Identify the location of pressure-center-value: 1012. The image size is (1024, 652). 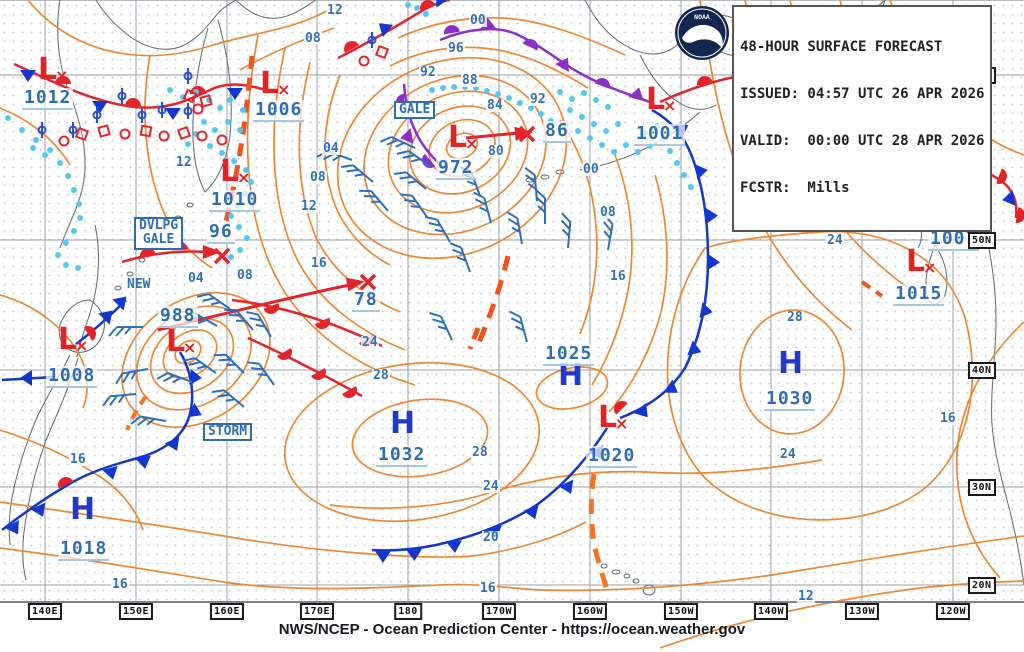
(48, 98).